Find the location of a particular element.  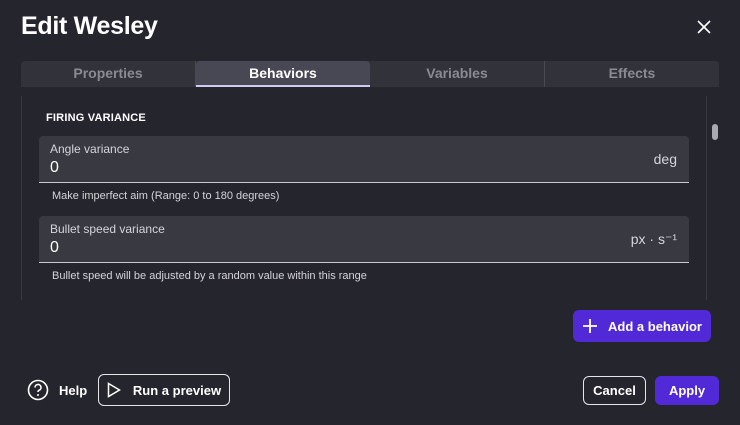

tab-variables: Variables is located at coordinates (457, 74).